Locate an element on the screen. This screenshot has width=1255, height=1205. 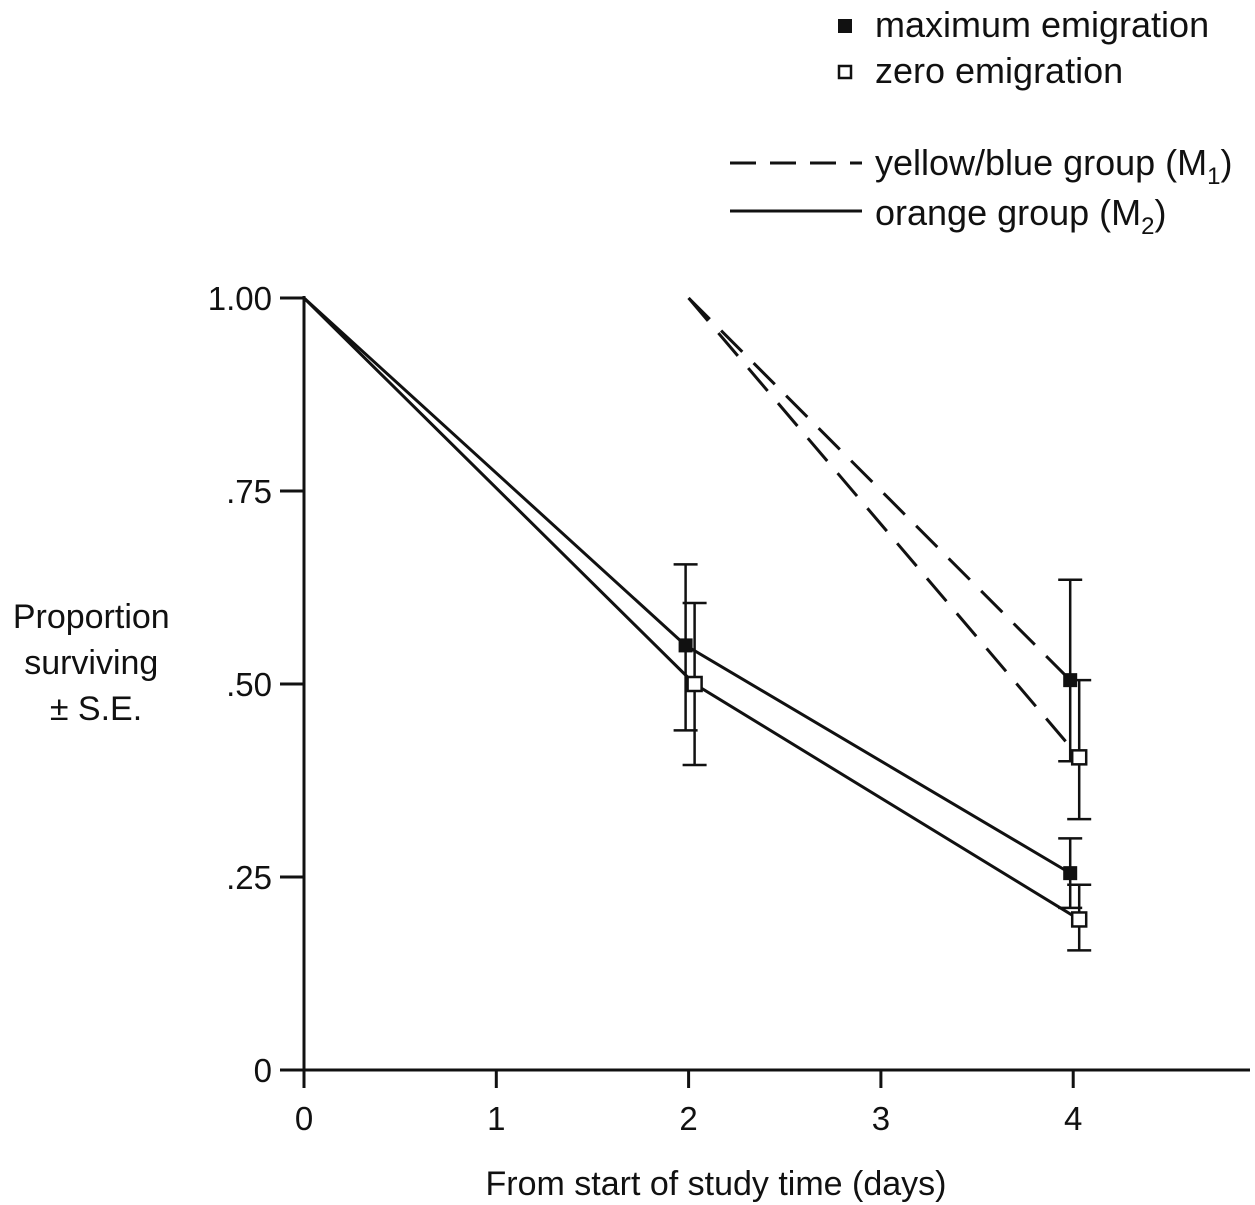
y-axis-label: Proportion surviving ± S.E. is located at coordinates (96, 663).